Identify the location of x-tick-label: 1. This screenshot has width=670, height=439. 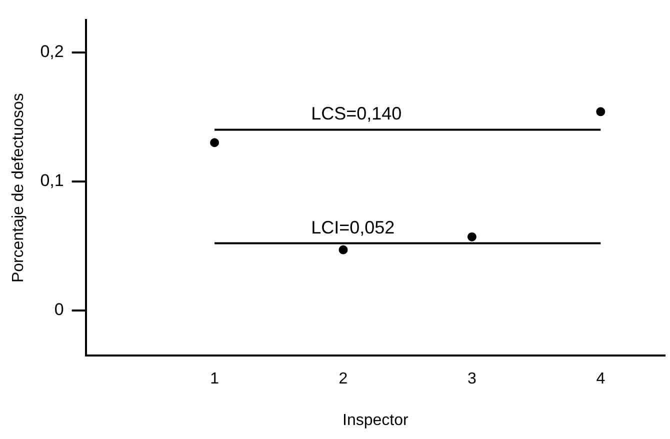
(215, 379).